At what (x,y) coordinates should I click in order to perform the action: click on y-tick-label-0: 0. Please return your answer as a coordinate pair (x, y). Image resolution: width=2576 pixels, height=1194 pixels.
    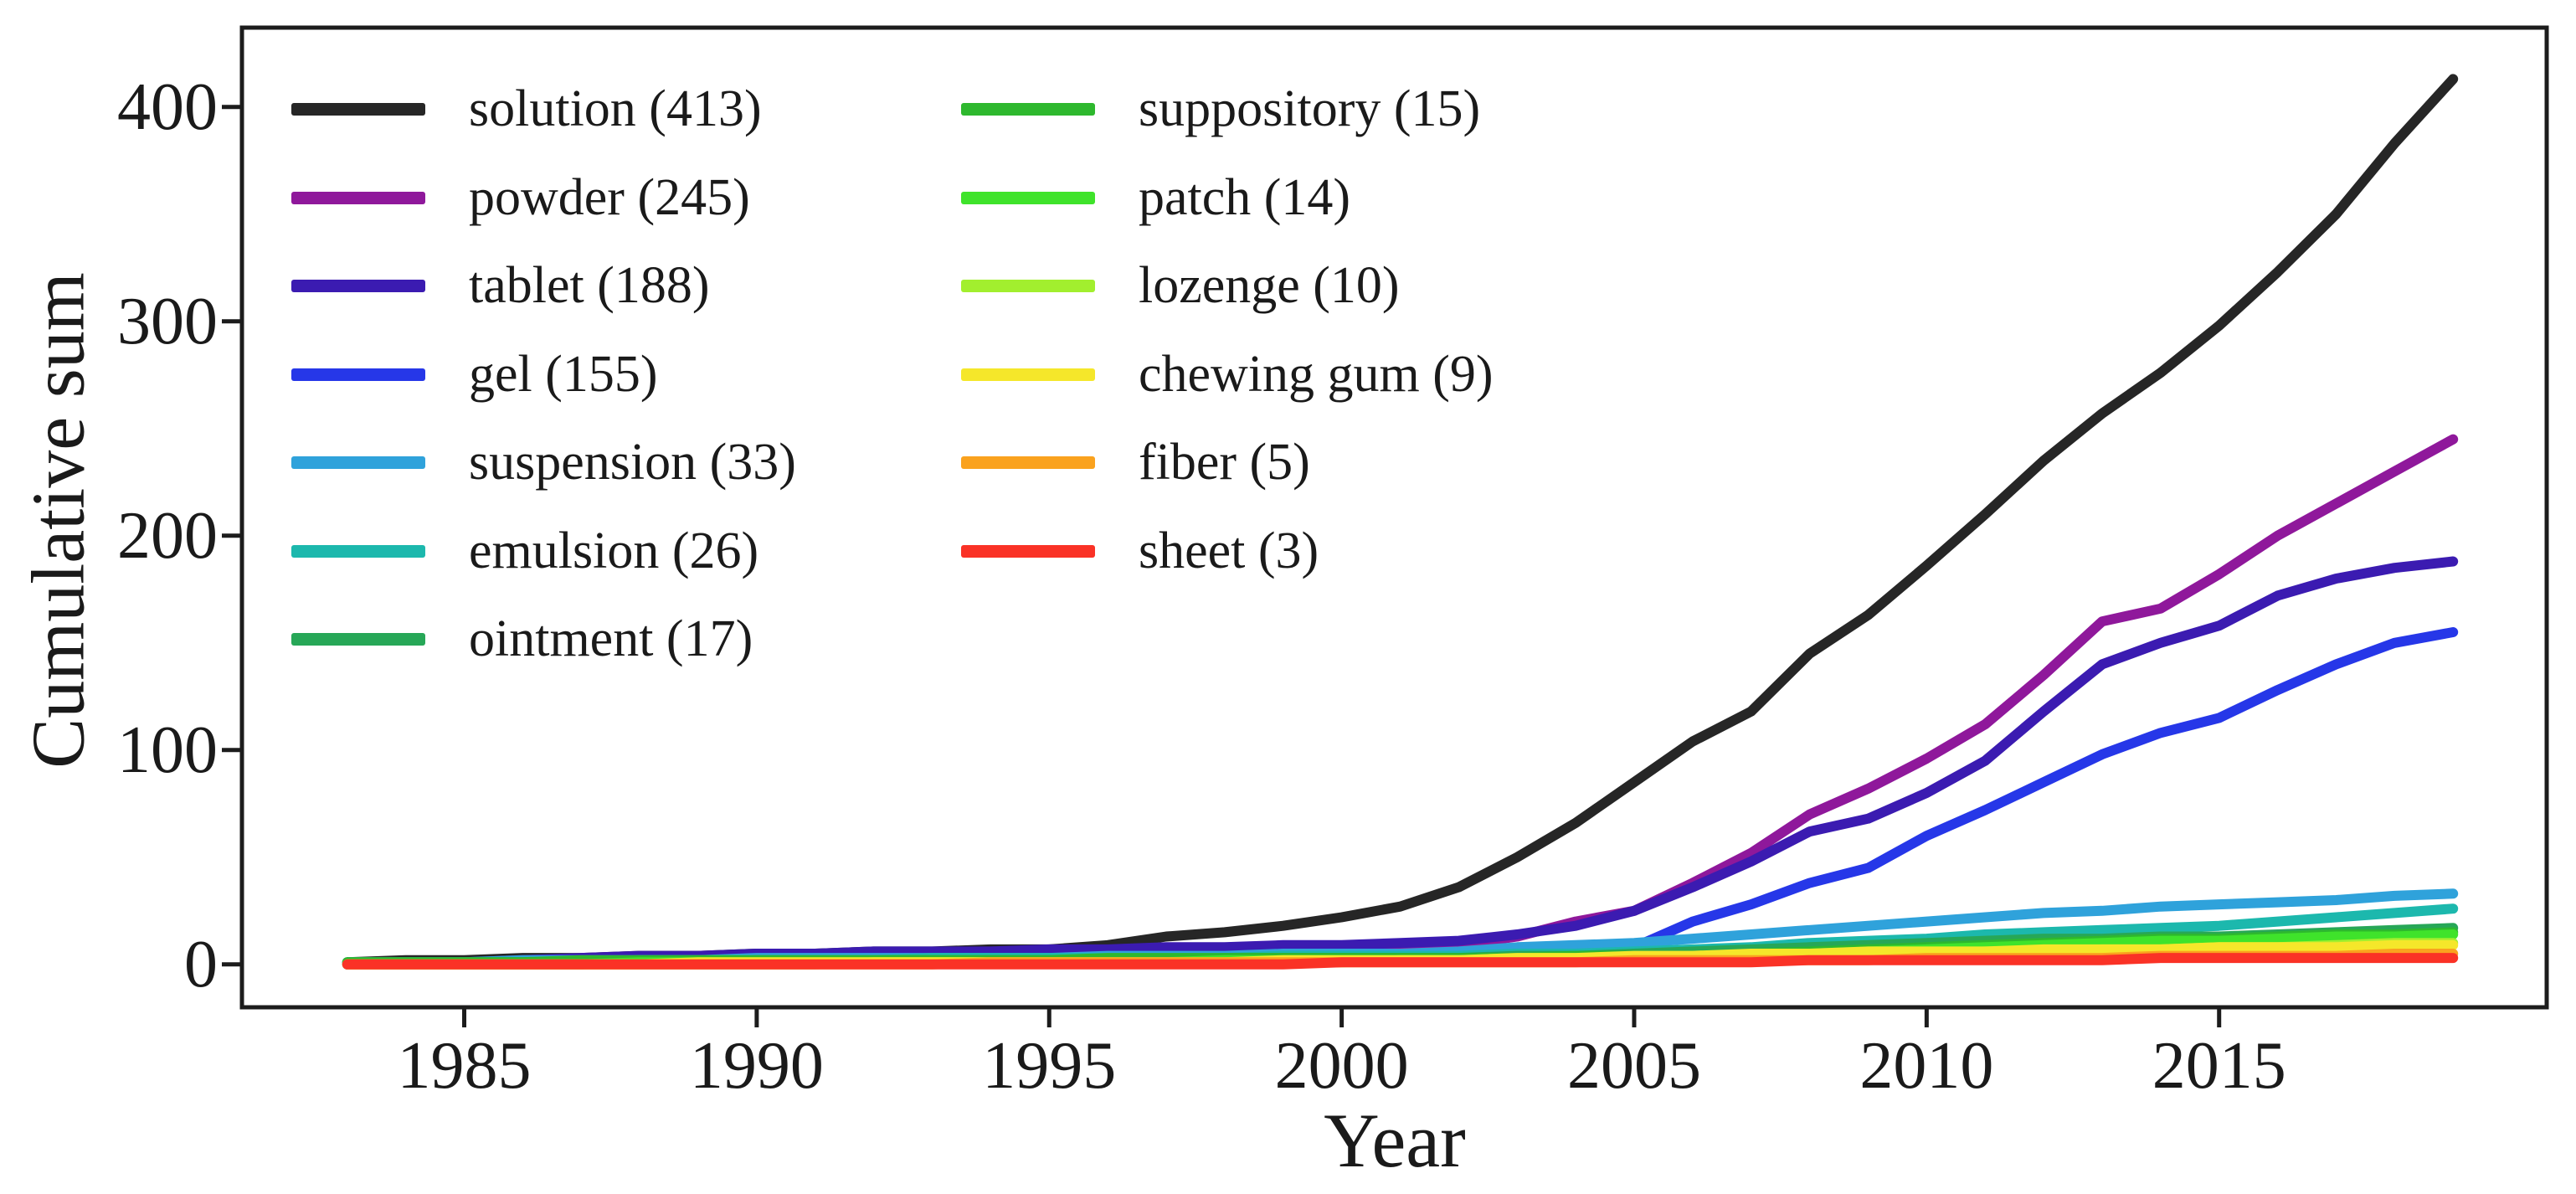
    Looking at the image, I should click on (201, 964).